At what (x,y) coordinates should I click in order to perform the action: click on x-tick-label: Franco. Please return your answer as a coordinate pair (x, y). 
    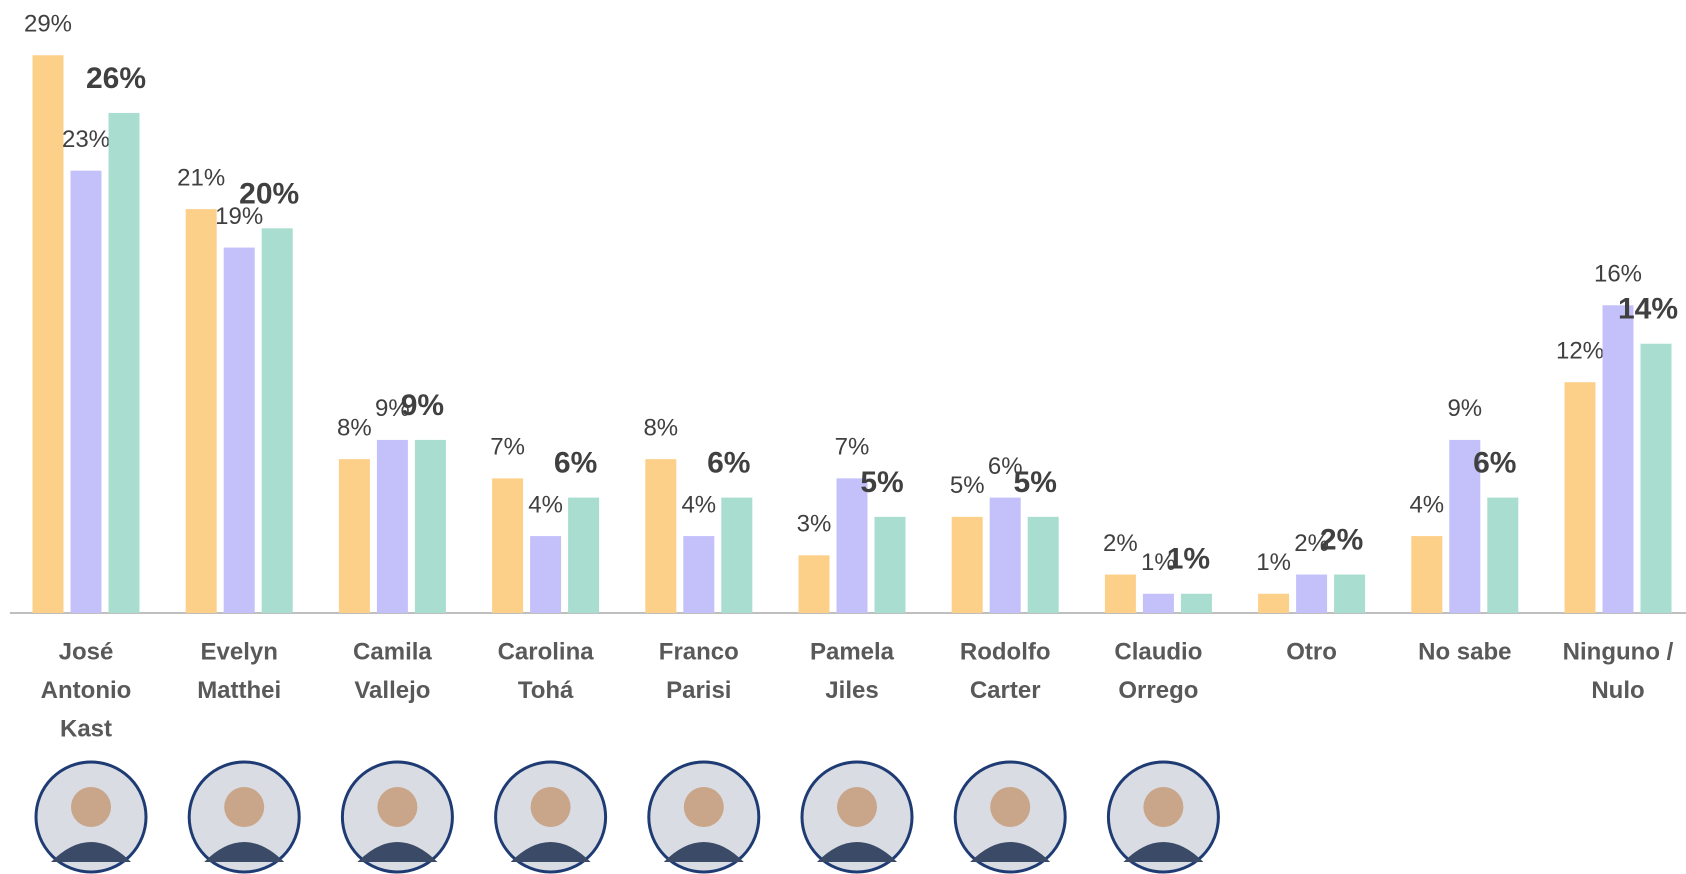
    Looking at the image, I should click on (699, 651).